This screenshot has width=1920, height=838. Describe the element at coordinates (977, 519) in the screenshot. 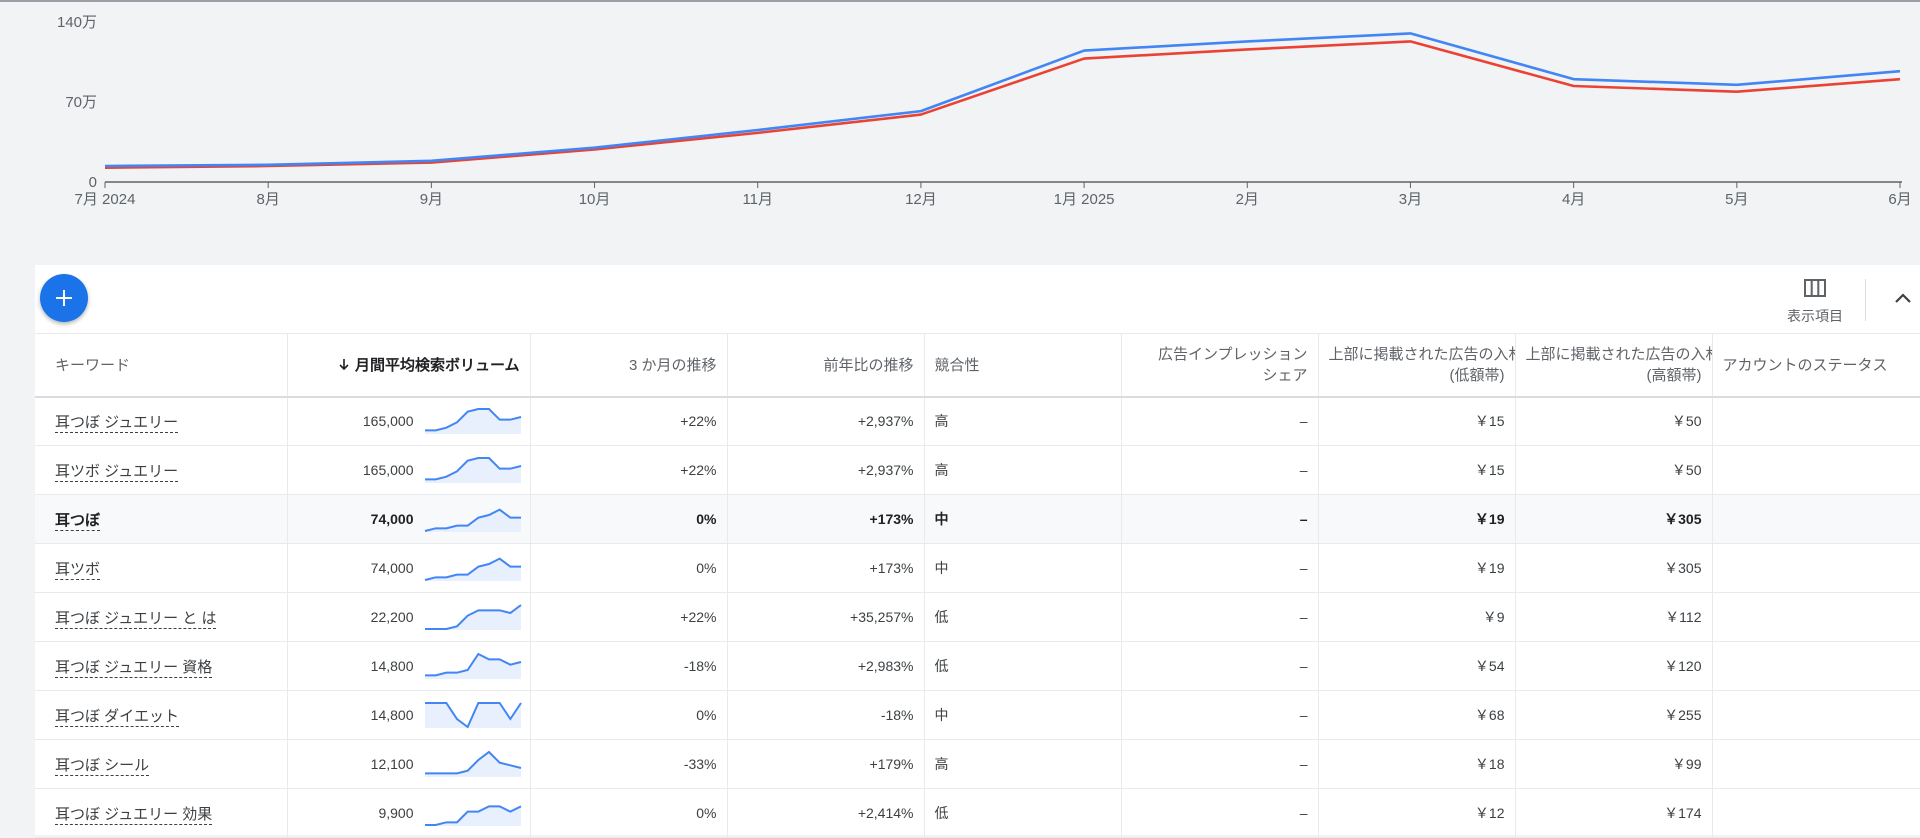

I see `table-row: 耳つぼ 74,000 0% +173% 中 – ￥19 ￥305` at that location.